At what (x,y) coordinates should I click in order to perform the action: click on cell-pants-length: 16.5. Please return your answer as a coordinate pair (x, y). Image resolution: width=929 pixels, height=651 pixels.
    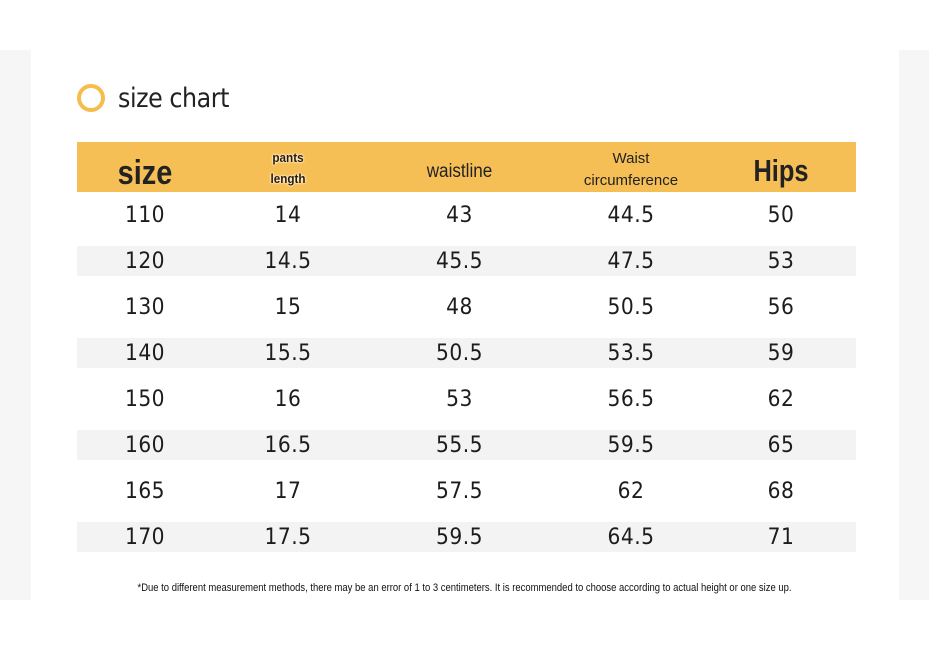
    Looking at the image, I should click on (288, 445).